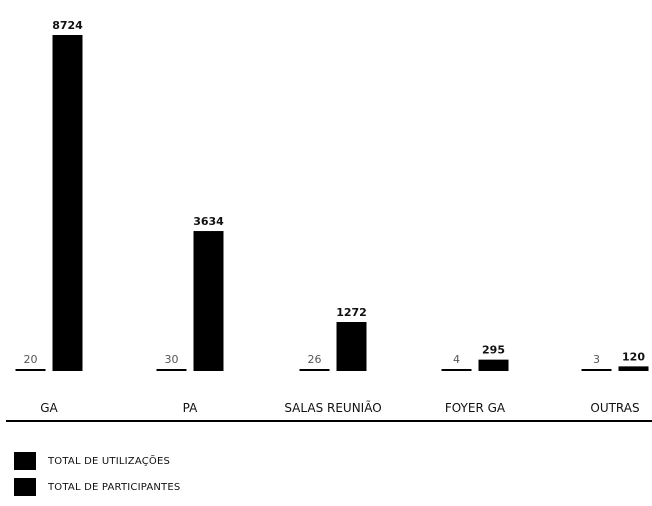  I want to click on value-label-participantes-1: 3634, so click(208, 221).